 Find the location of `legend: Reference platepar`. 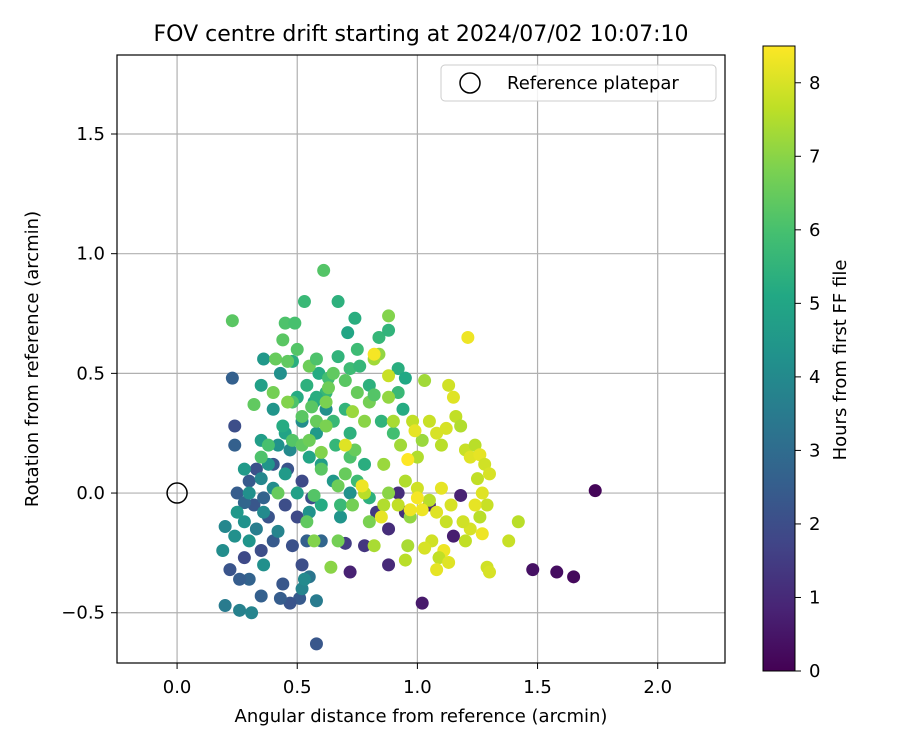

legend: Reference platepar is located at coordinates (578, 83).